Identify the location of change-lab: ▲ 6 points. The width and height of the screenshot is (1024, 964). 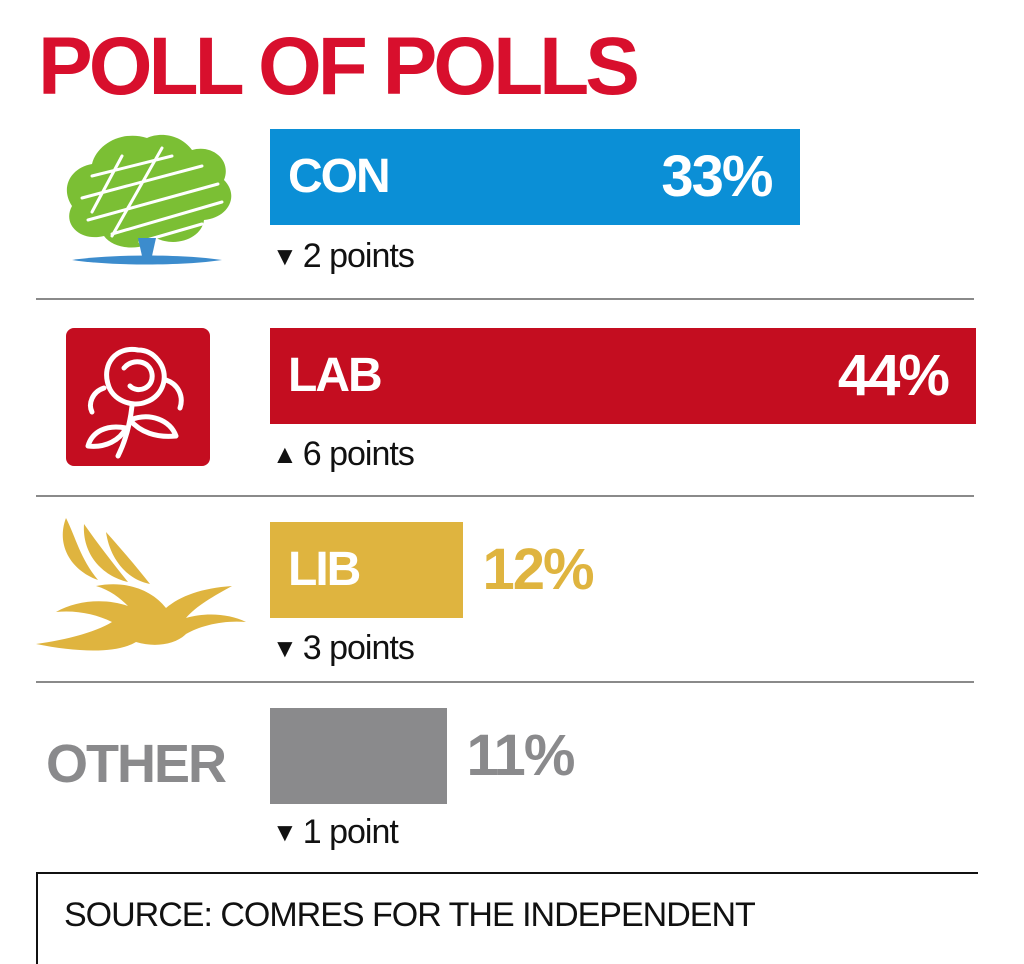
(343, 454).